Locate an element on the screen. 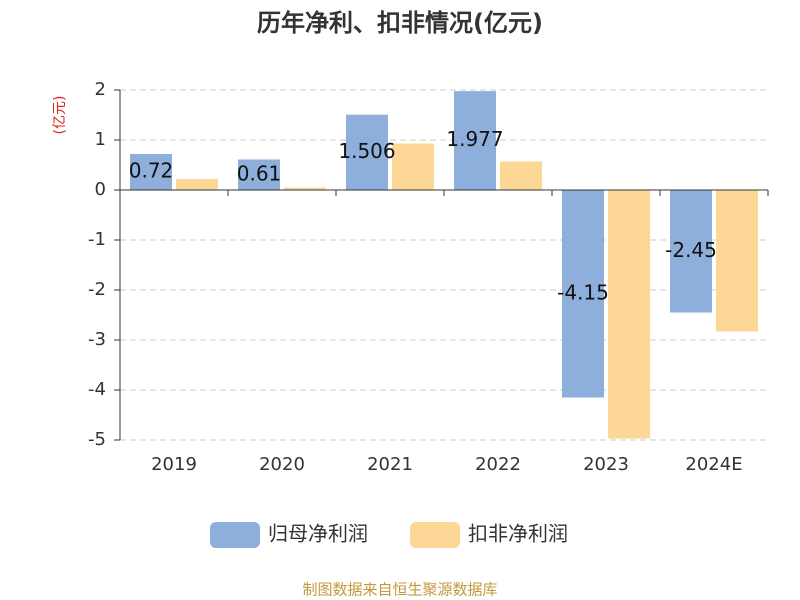 This screenshot has height=600, width=800. y-tick-label: -2 is located at coordinates (97, 289).